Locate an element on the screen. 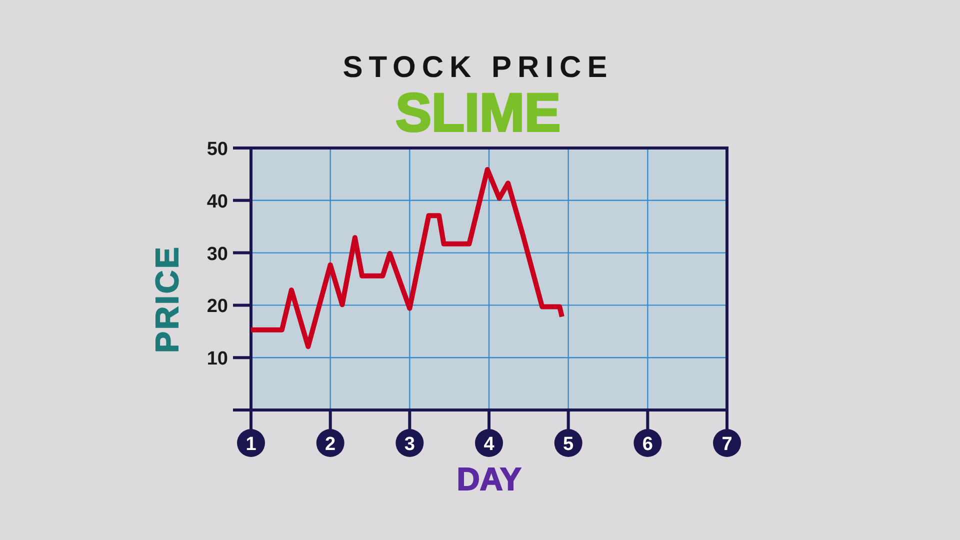  x-tick-label: 2 is located at coordinates (330, 444).